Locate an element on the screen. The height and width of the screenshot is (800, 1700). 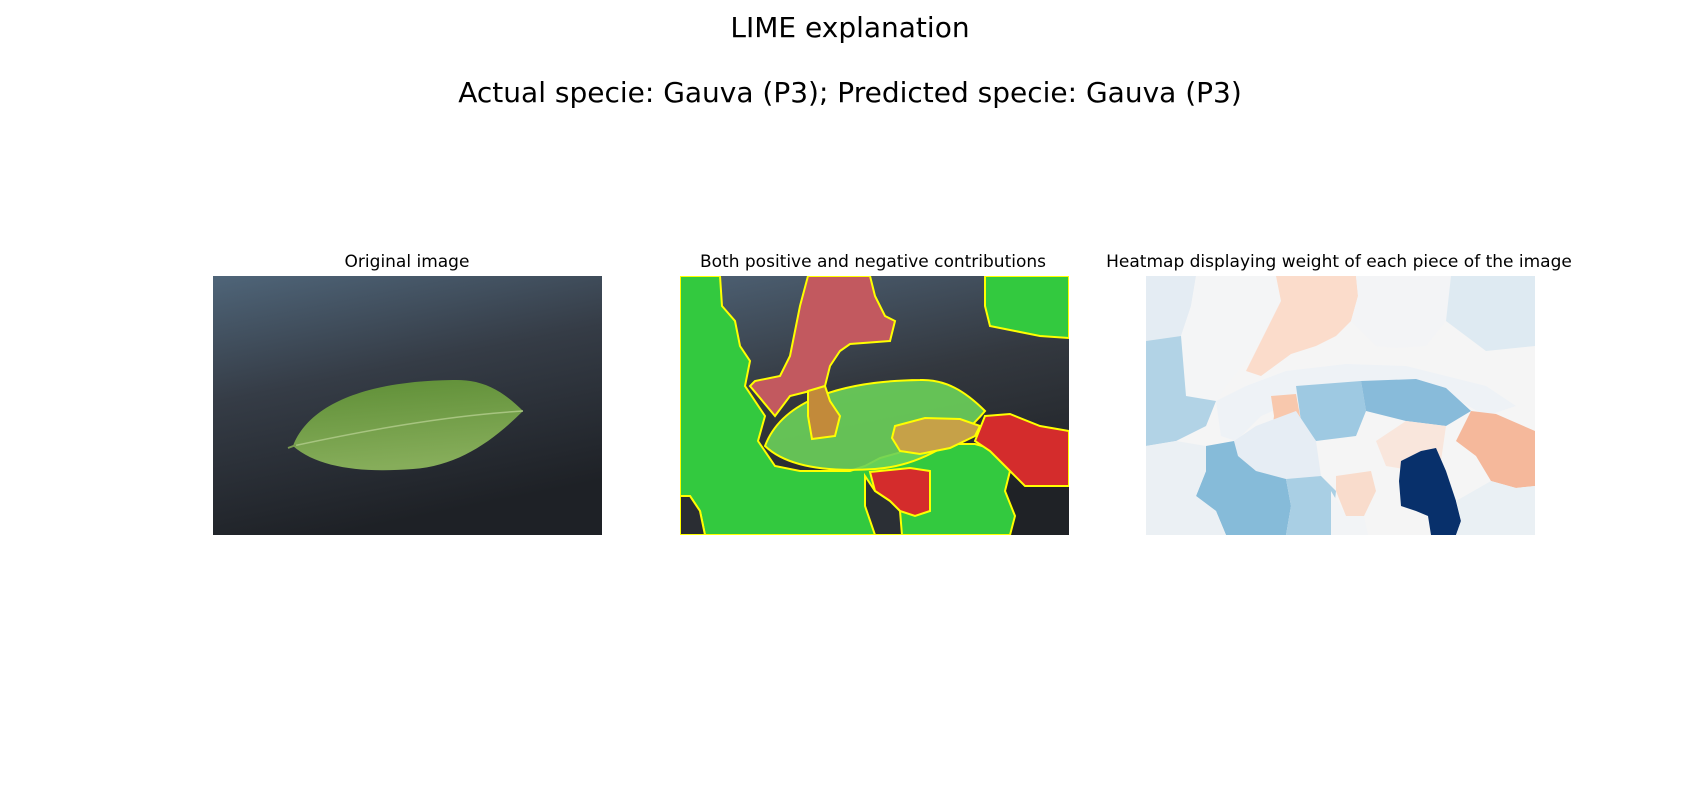
contributions-image is located at coordinates (874, 405).